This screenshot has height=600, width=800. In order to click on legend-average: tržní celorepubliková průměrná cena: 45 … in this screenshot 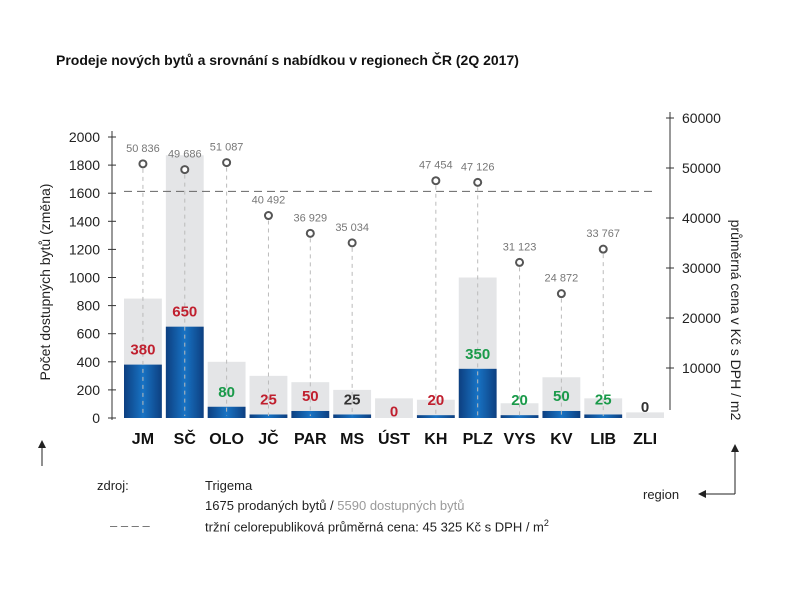, I will do `click(377, 526)`.